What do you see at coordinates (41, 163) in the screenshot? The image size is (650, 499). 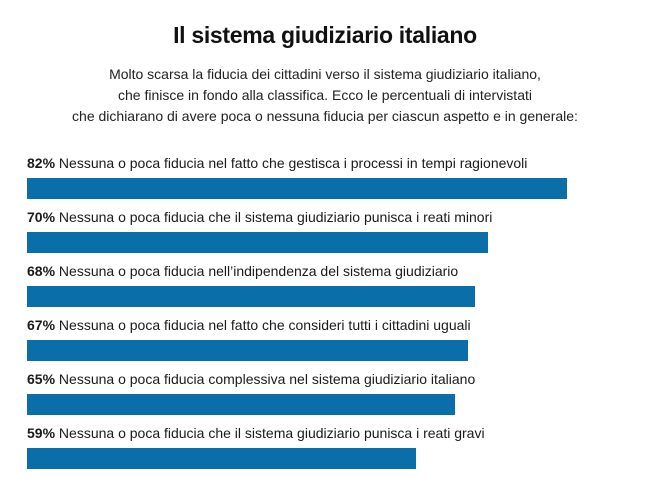 I see `bar-value-label: 82%` at bounding box center [41, 163].